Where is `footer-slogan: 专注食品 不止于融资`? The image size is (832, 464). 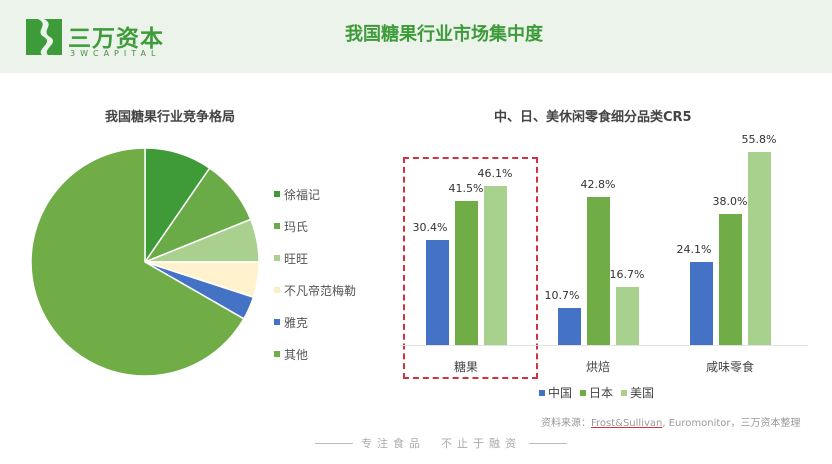 footer-slogan: 专注食品 不止于融资 is located at coordinates (441, 443).